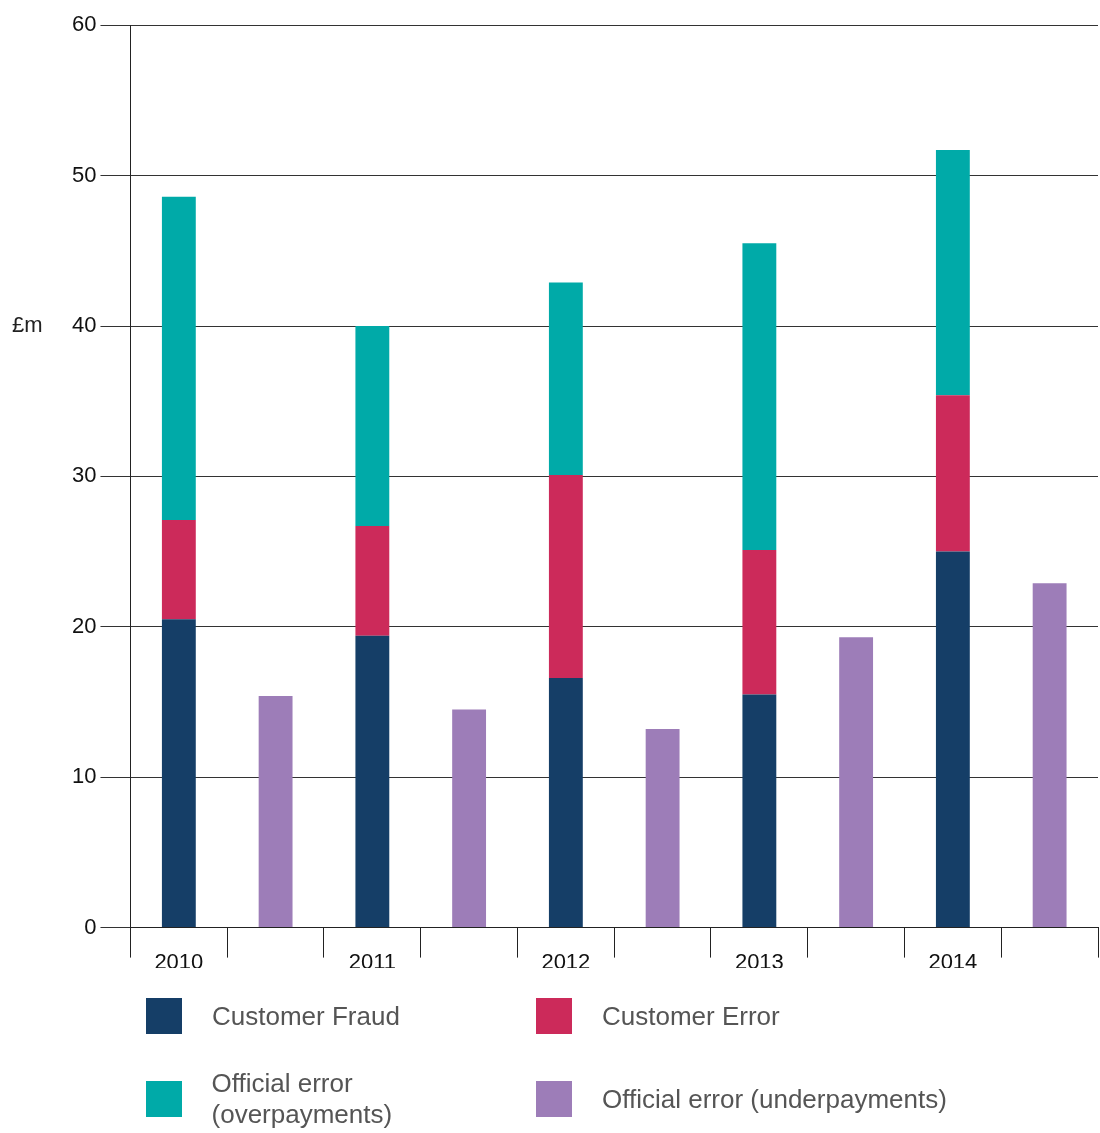  Describe the element at coordinates (306, 1016) in the screenshot. I see `legend-label: Customer Fraud` at that location.